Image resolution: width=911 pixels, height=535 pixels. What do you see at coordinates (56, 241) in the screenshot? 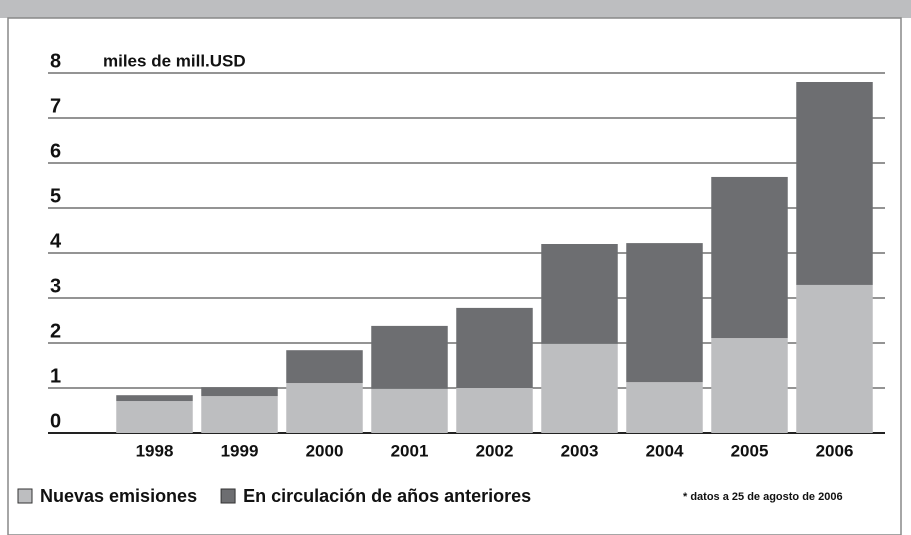
I see `y-tick-label: 4` at bounding box center [56, 241].